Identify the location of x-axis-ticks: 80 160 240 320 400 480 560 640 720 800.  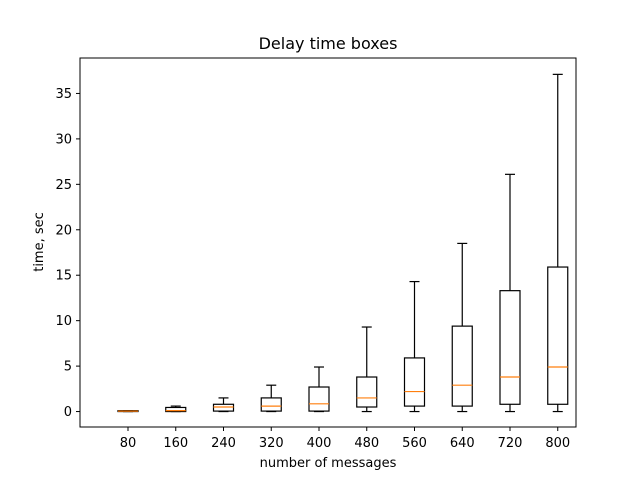
(345, 439).